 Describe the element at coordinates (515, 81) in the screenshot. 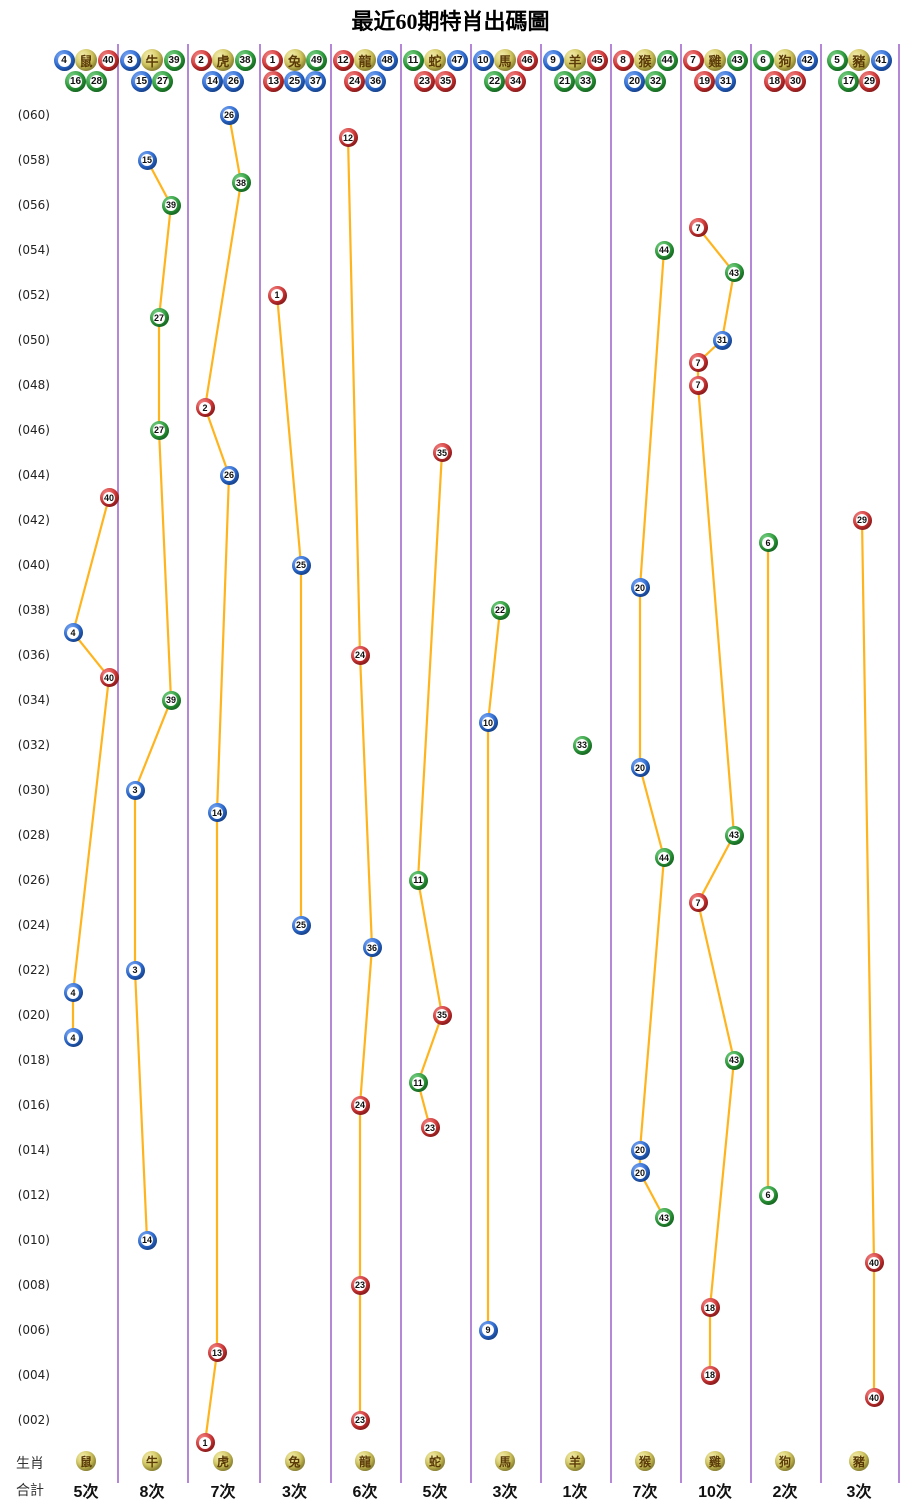

I see `ball-number: 34` at that location.